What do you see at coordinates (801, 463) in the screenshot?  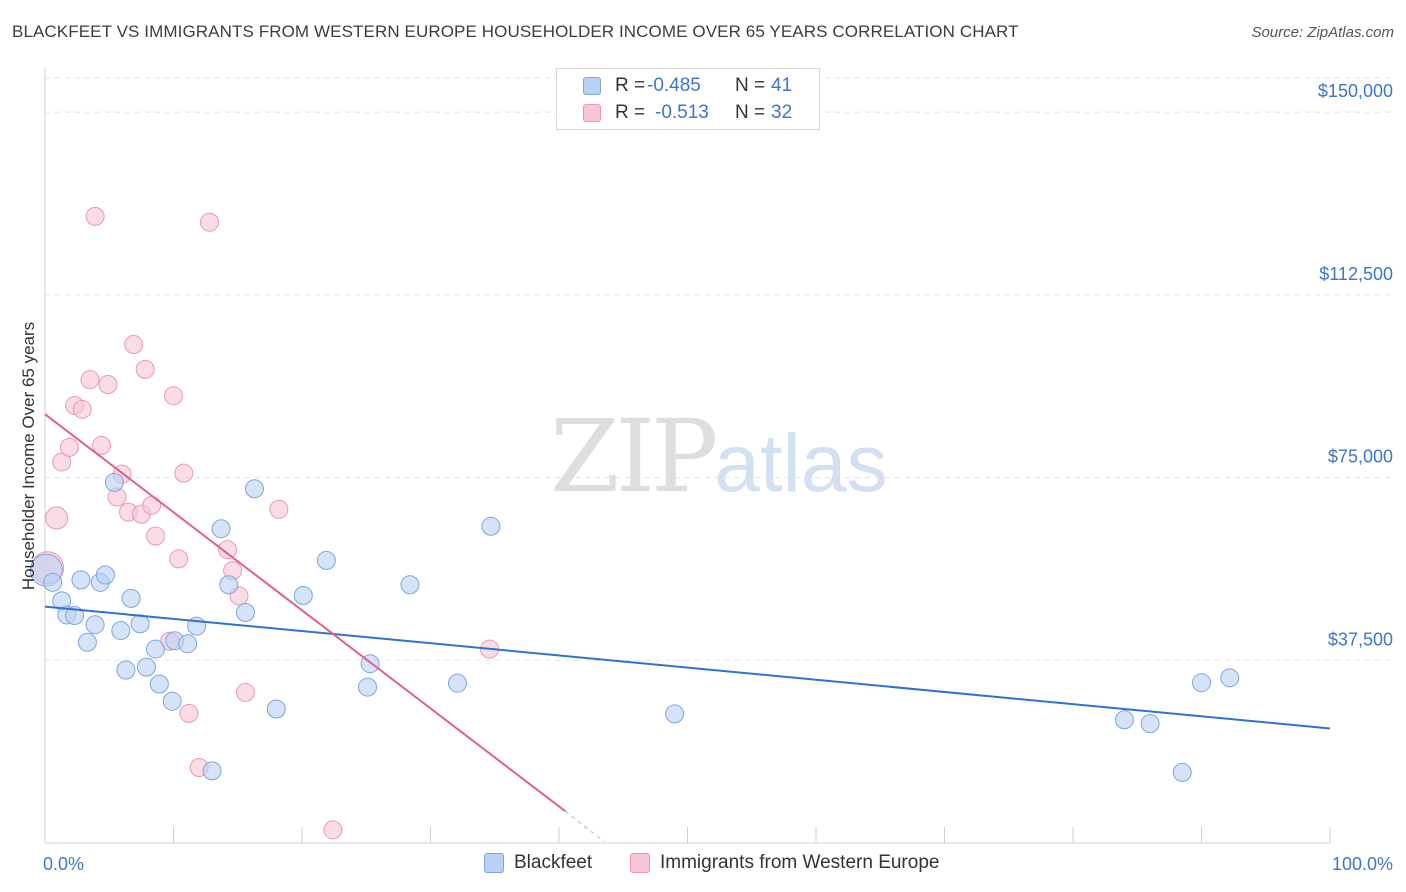 I see `watermark-atlas: atlas` at bounding box center [801, 463].